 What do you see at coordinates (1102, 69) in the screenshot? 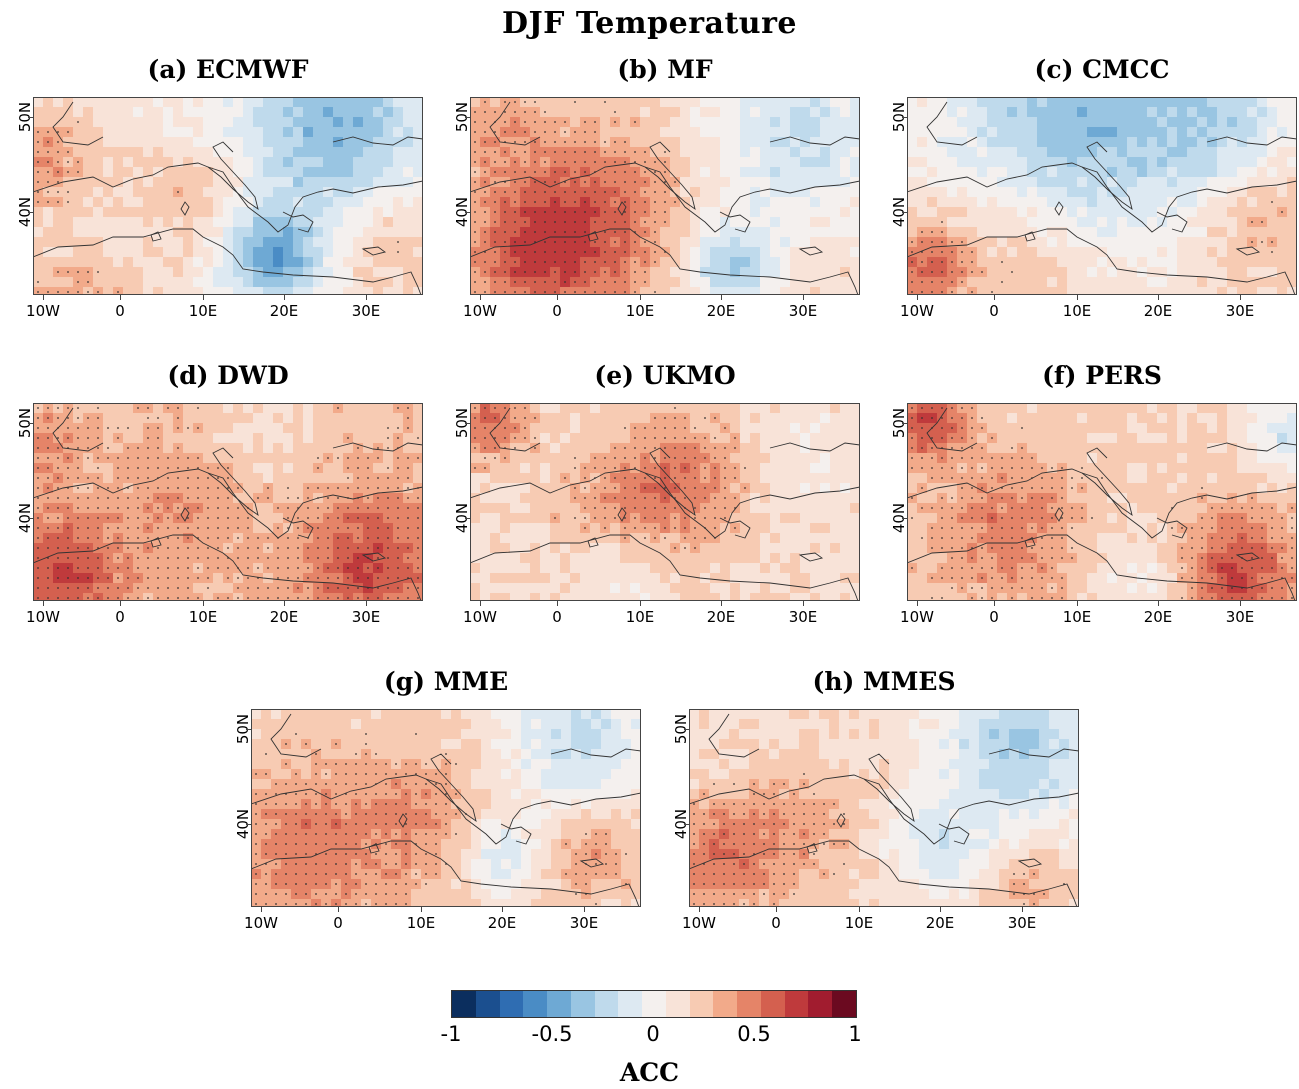
I see `panel-title: (c) CMCC` at bounding box center [1102, 69].